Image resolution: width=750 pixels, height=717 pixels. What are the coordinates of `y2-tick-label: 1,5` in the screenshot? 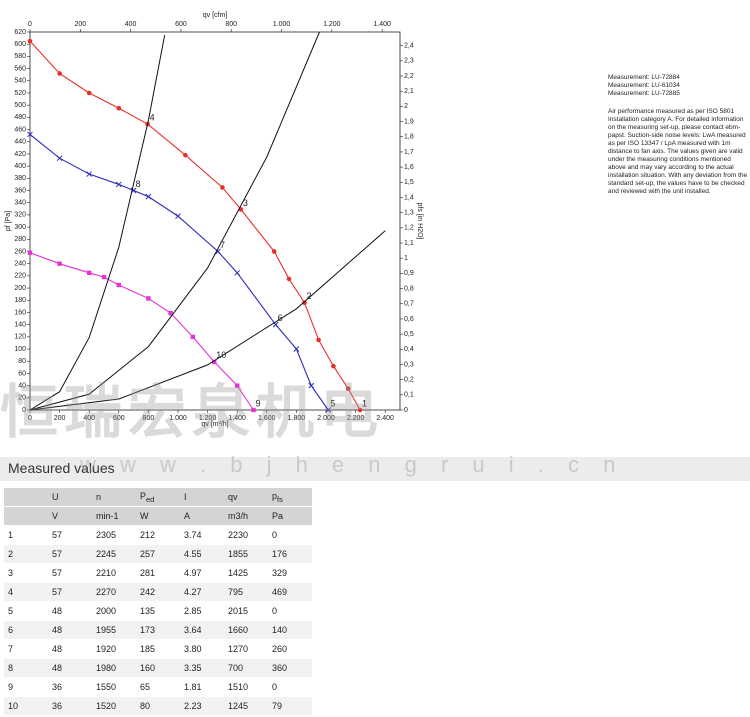 It's located at (409, 182).